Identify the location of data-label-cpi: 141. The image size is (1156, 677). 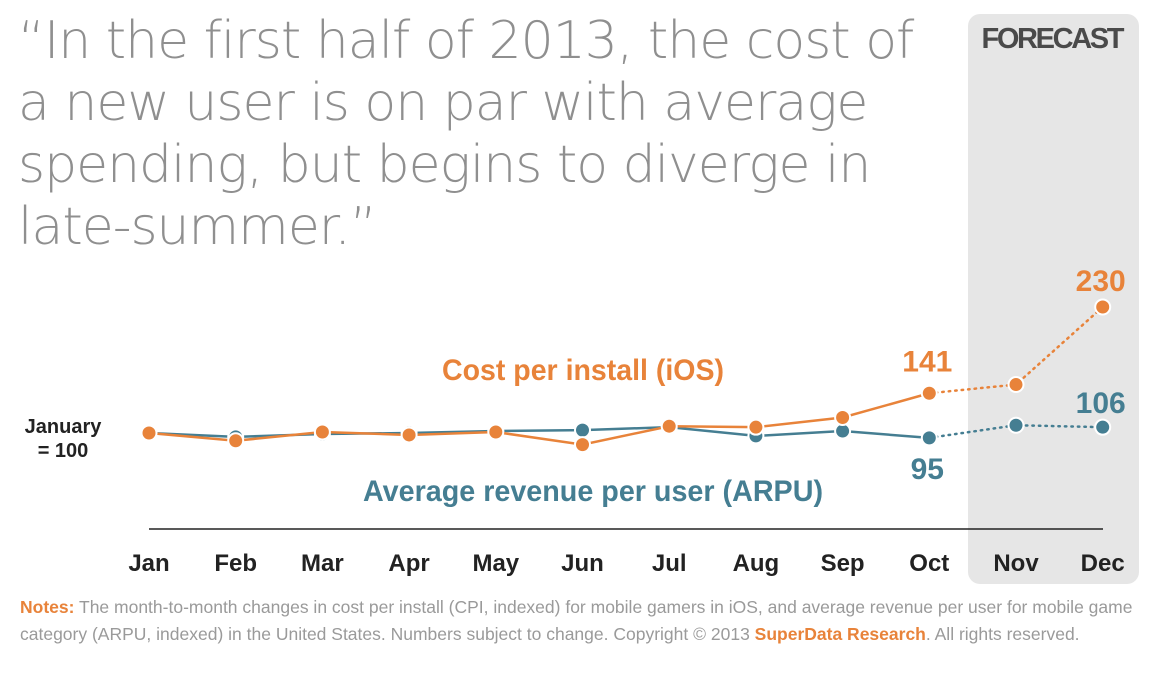
(927, 361).